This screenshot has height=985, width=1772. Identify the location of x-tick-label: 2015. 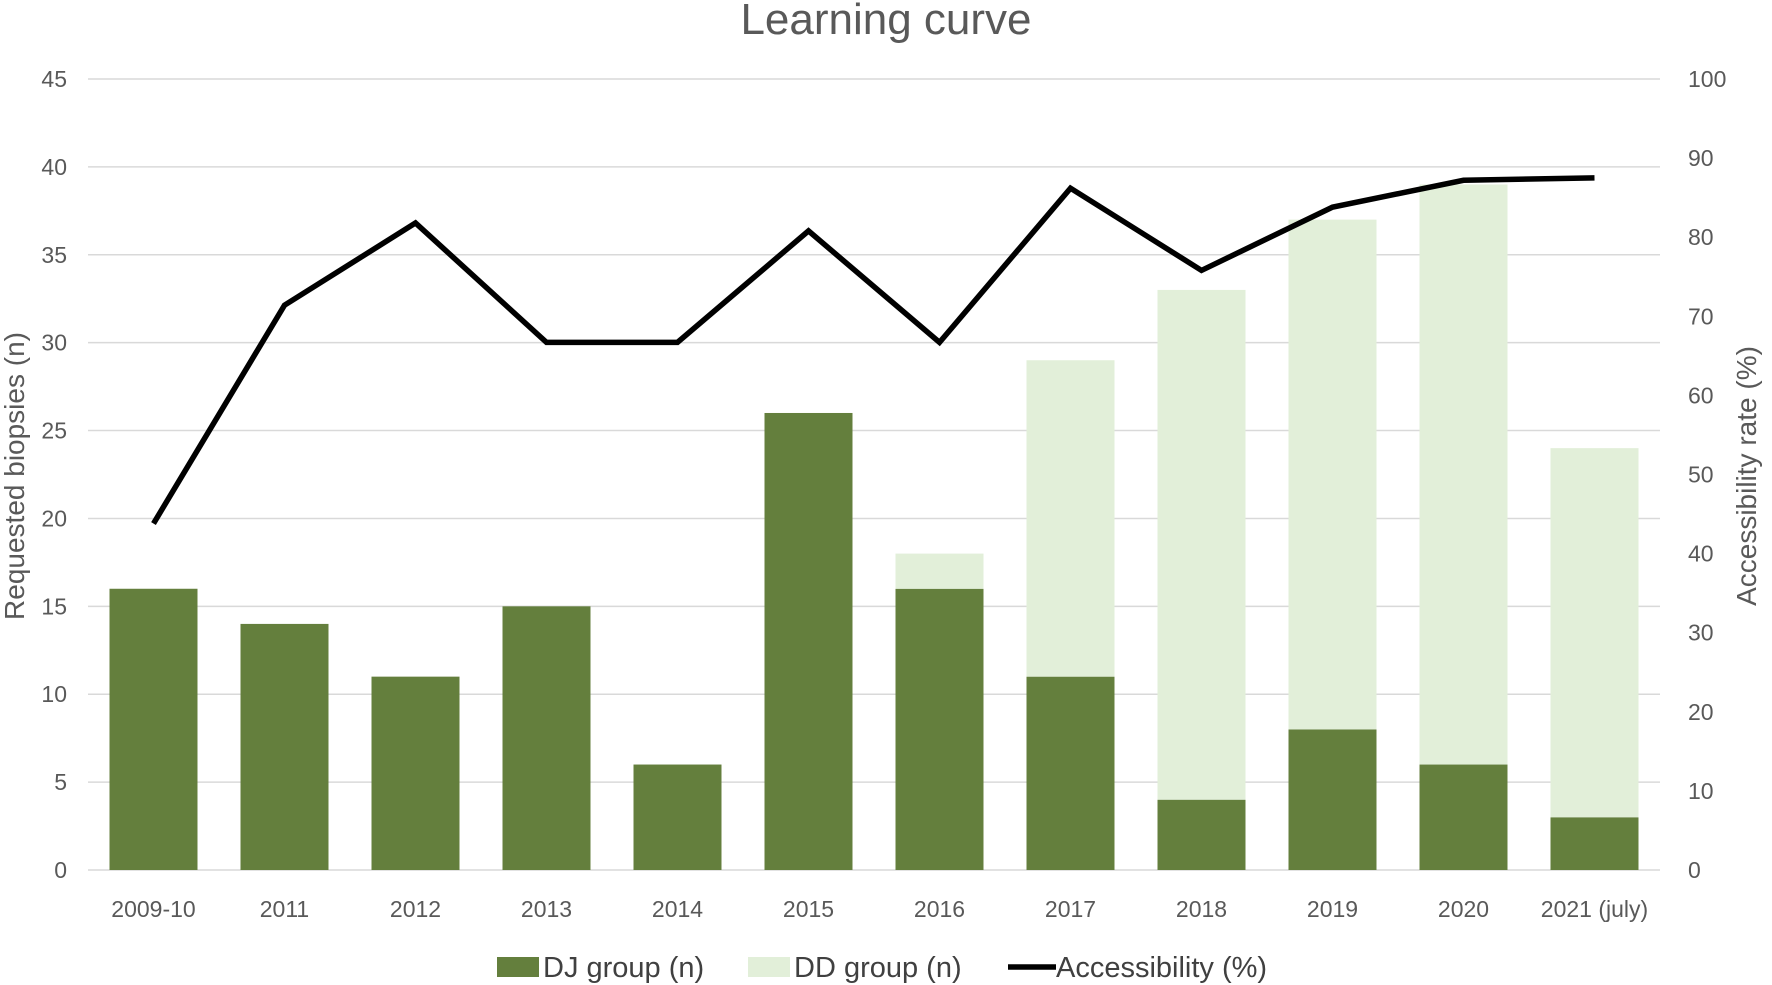
(808, 909).